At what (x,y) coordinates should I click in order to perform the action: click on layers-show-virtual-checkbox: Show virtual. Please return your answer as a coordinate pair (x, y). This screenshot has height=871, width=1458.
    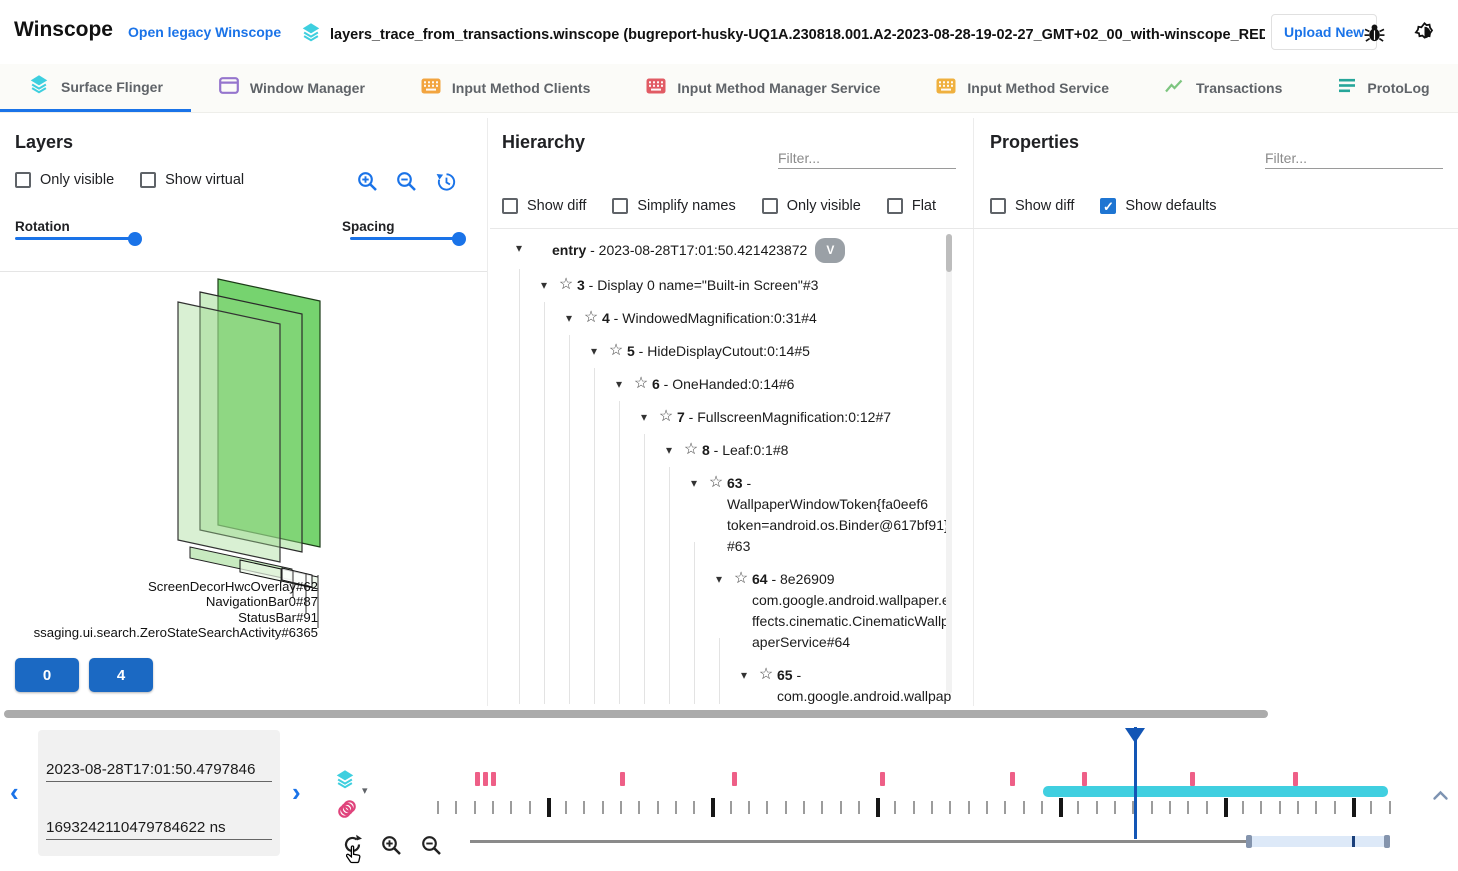
    Looking at the image, I should click on (192, 180).